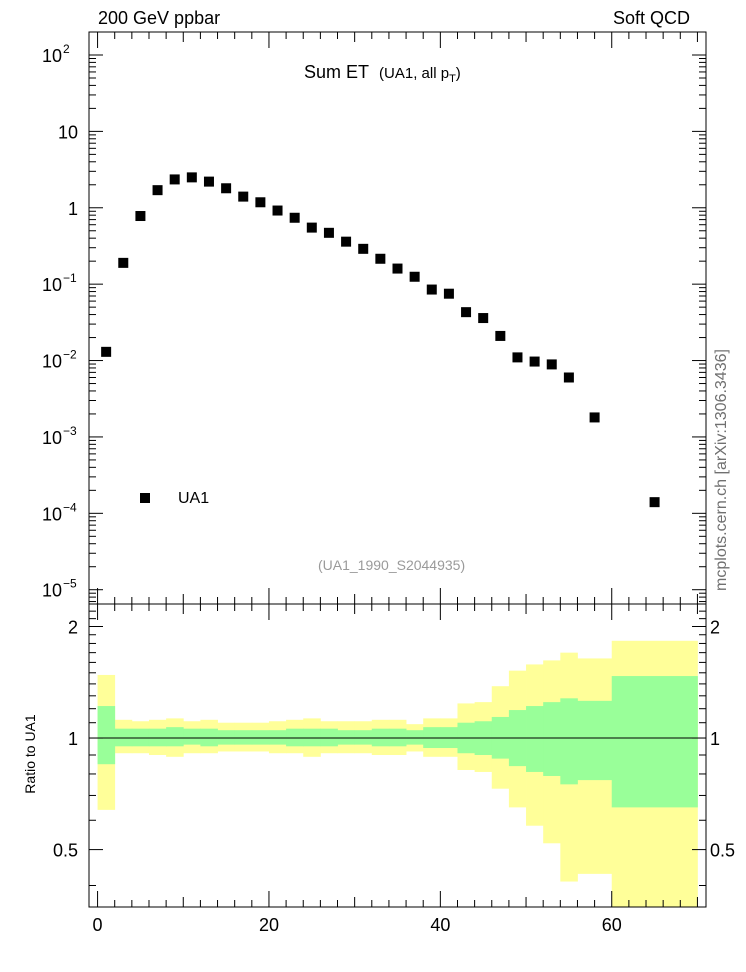 This screenshot has height=972, width=746. Describe the element at coordinates (52, 56) in the screenshot. I see `main-y-tick-label-0: 10` at that location.